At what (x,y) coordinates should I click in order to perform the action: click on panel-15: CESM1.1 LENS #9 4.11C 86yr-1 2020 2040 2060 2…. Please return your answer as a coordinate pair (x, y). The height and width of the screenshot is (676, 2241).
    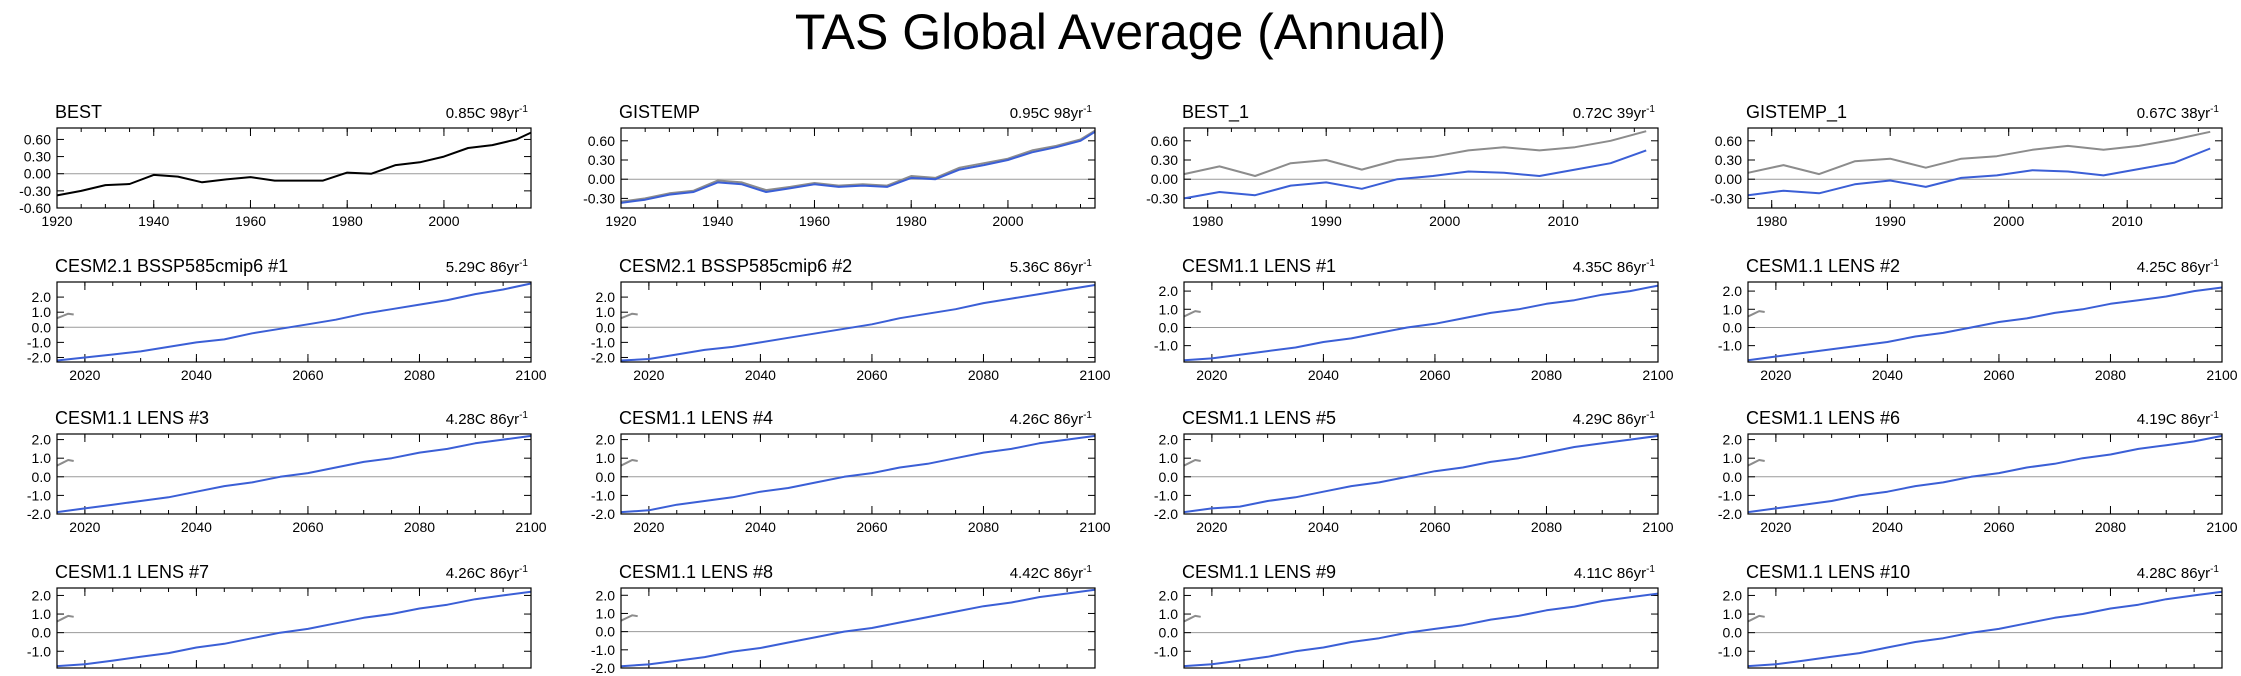
    Looking at the image, I should click on (1414, 619).